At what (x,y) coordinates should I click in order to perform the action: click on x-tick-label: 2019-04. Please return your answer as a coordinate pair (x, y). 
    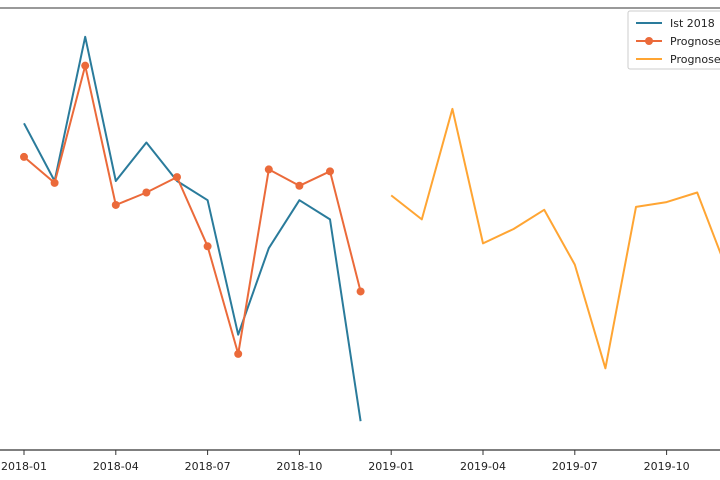
    Looking at the image, I should click on (483, 466).